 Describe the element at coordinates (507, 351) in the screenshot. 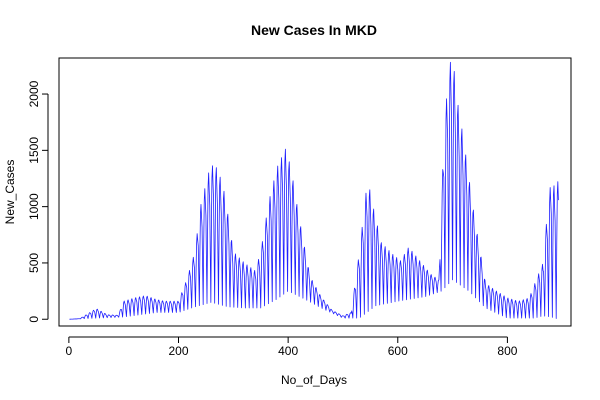

I see `x-tick-label: 800` at that location.